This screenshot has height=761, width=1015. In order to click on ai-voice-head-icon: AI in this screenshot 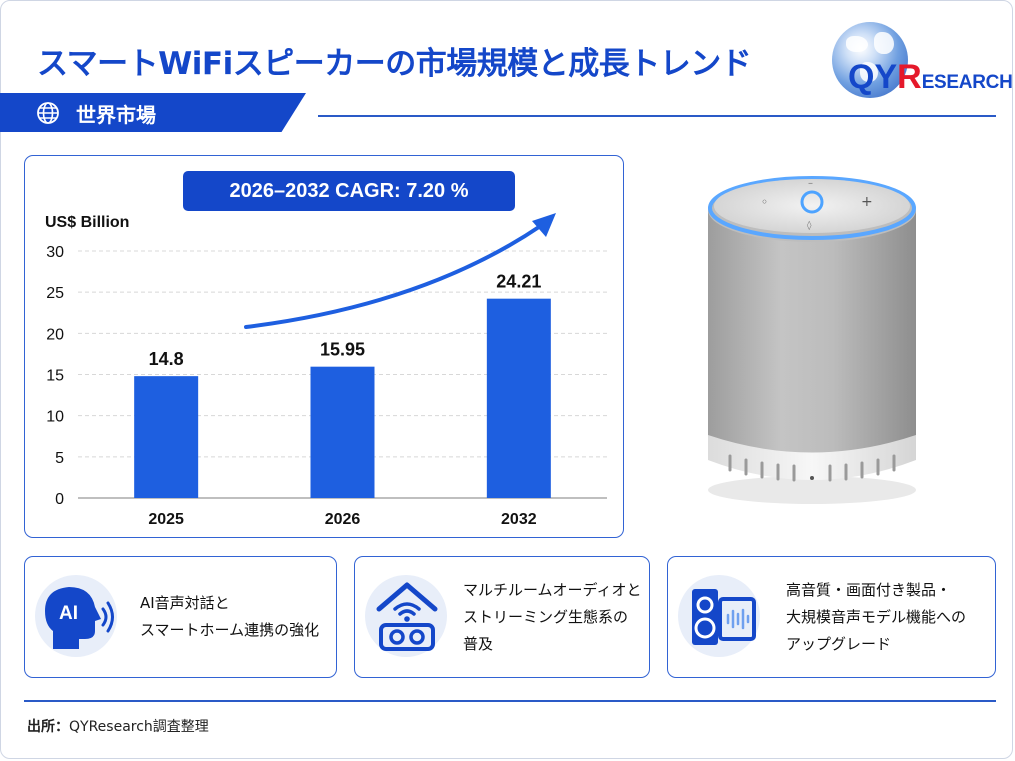, I will do `click(79, 618)`.